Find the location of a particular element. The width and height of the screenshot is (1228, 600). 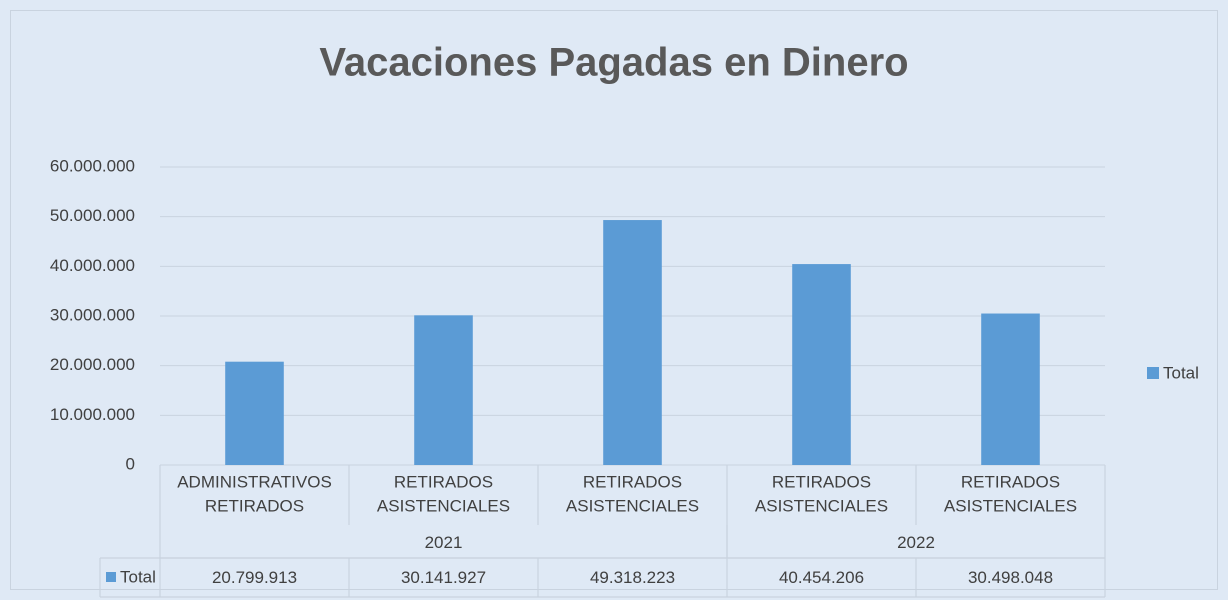

table-series-name: Total is located at coordinates (138, 576).